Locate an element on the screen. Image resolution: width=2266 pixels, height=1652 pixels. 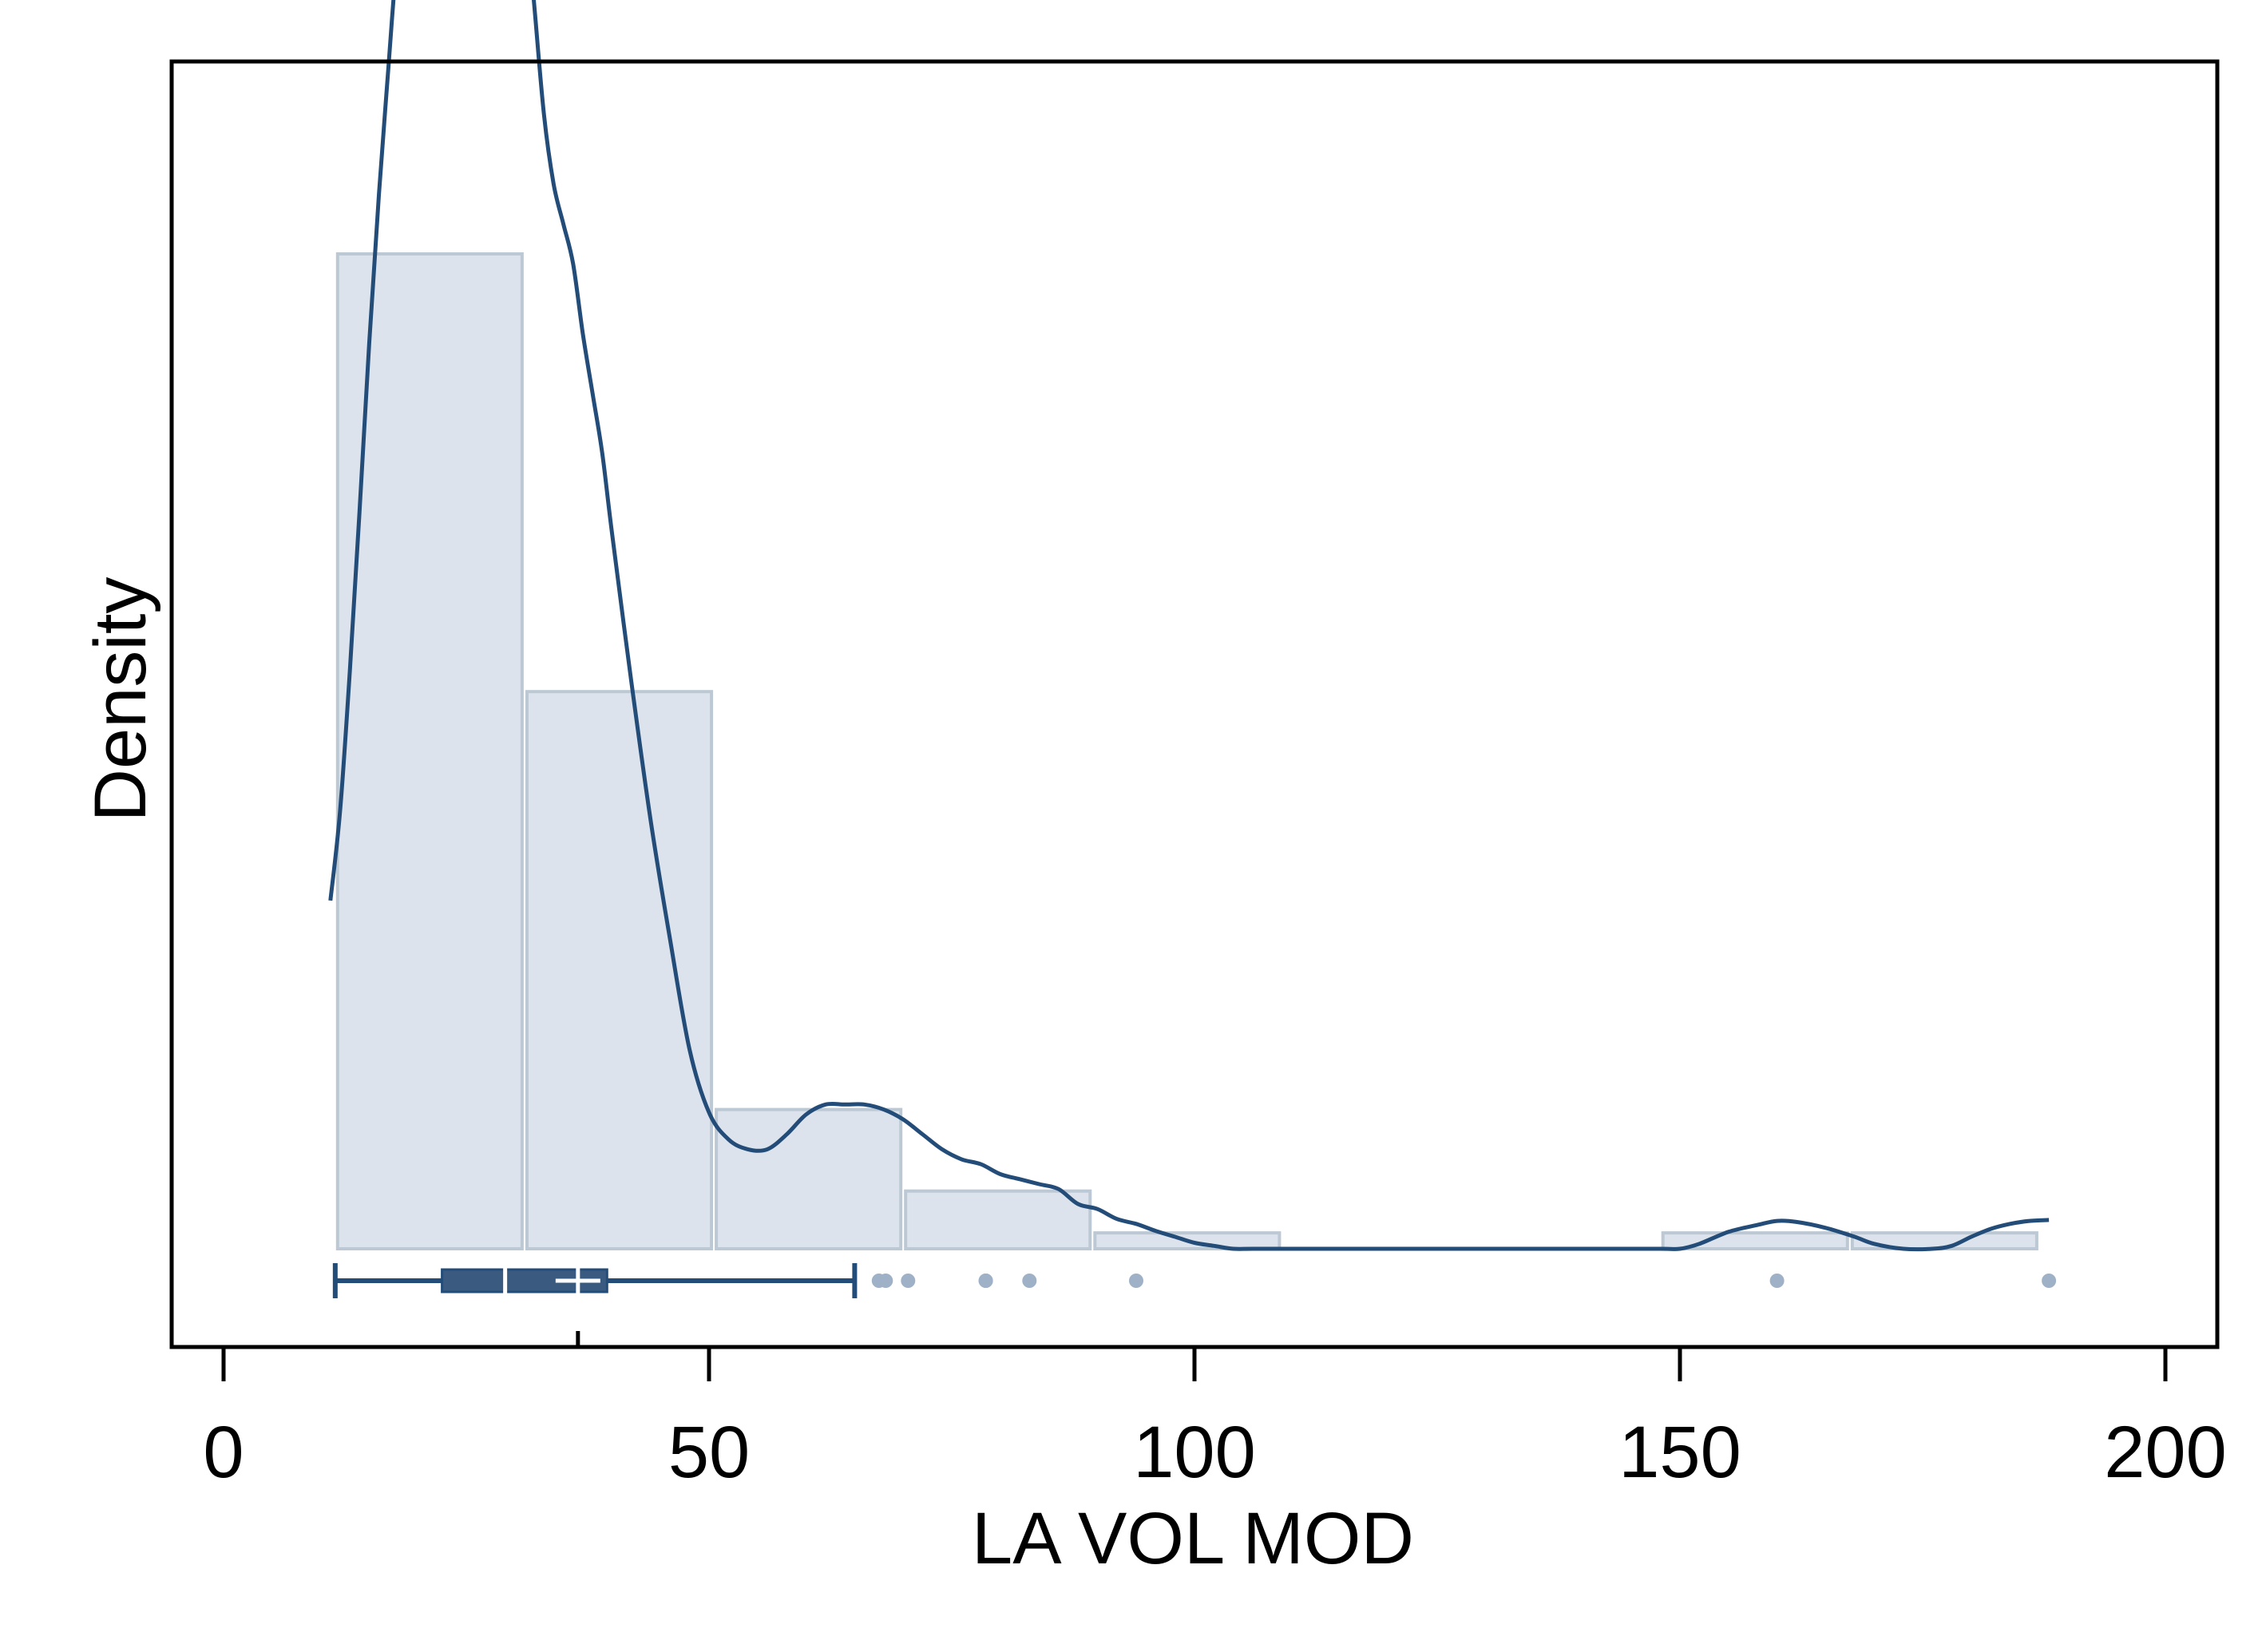
boxplot-layer is located at coordinates (1194, 1280).